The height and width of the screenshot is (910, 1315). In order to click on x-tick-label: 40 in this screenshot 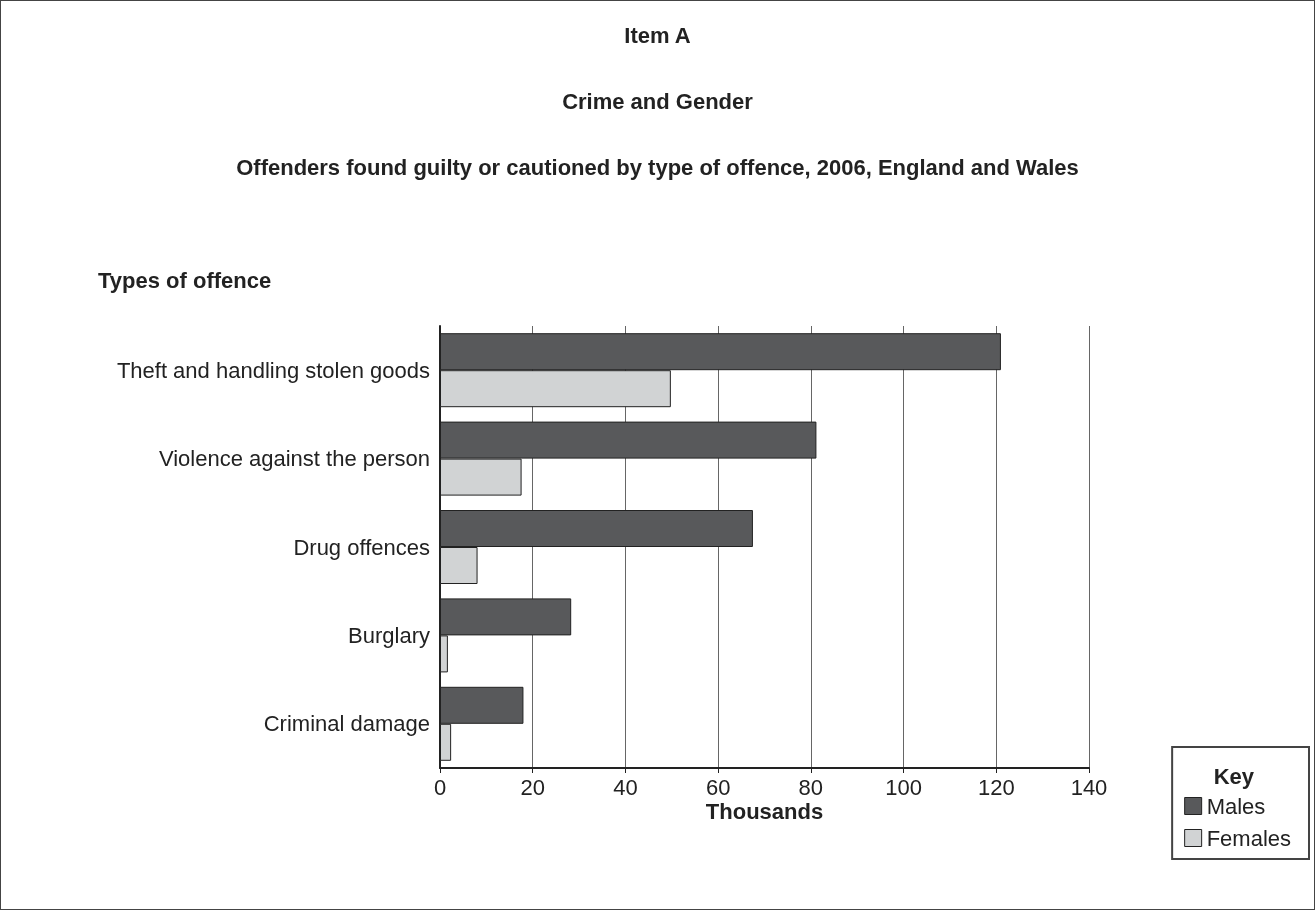, I will do `click(625, 787)`.